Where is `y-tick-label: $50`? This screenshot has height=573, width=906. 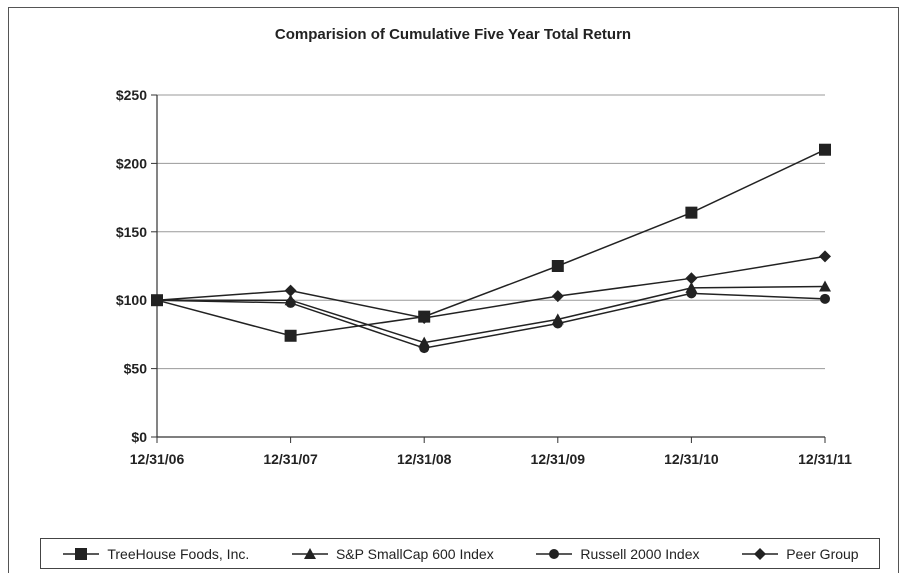 y-tick-label: $50 is located at coordinates (136, 369).